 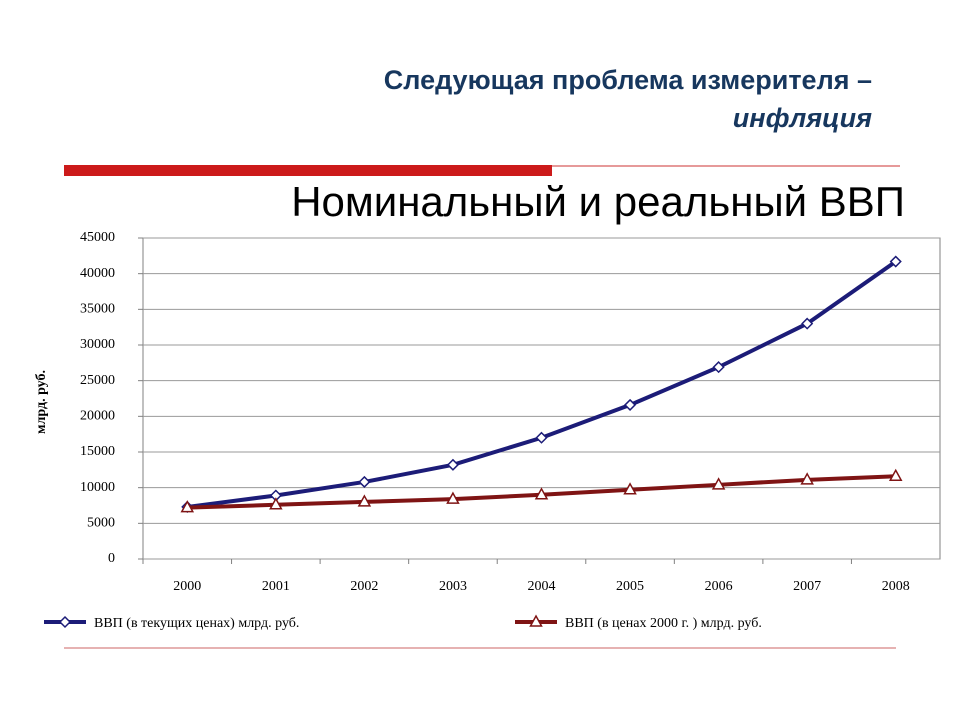 I want to click on x-tick-label: 2007, so click(x=807, y=586).